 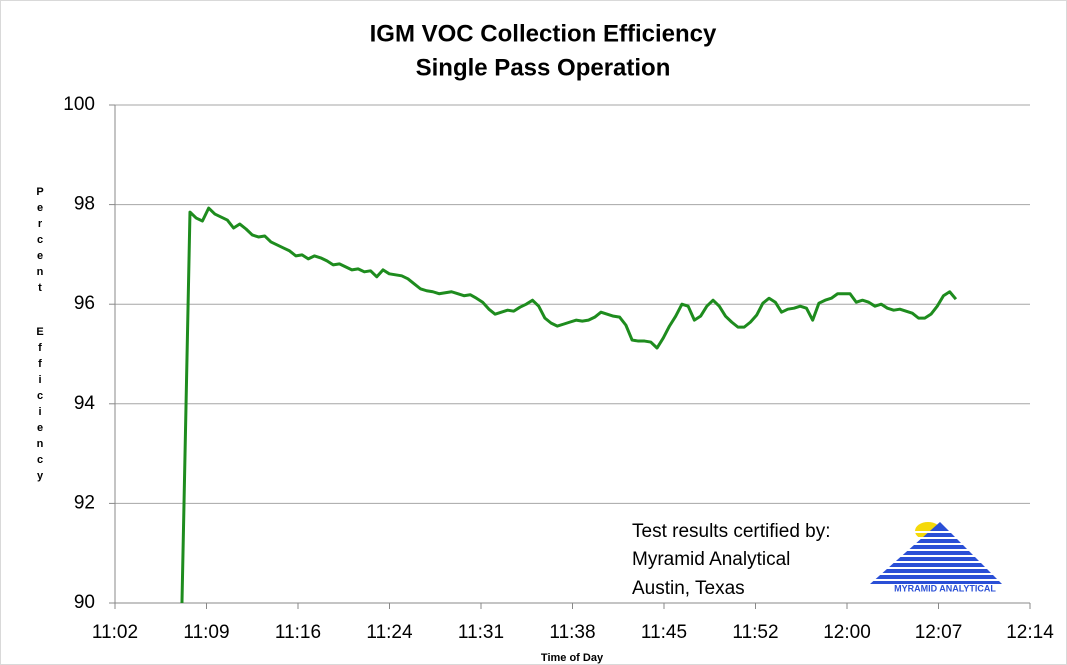 I want to click on x-tick-label: 11:16, so click(x=298, y=632).